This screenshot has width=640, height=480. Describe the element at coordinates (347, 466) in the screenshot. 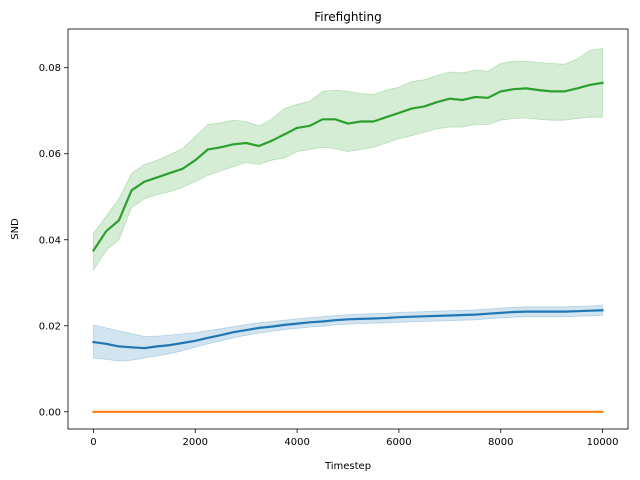

I see `x-axis-label: Timestep` at that location.